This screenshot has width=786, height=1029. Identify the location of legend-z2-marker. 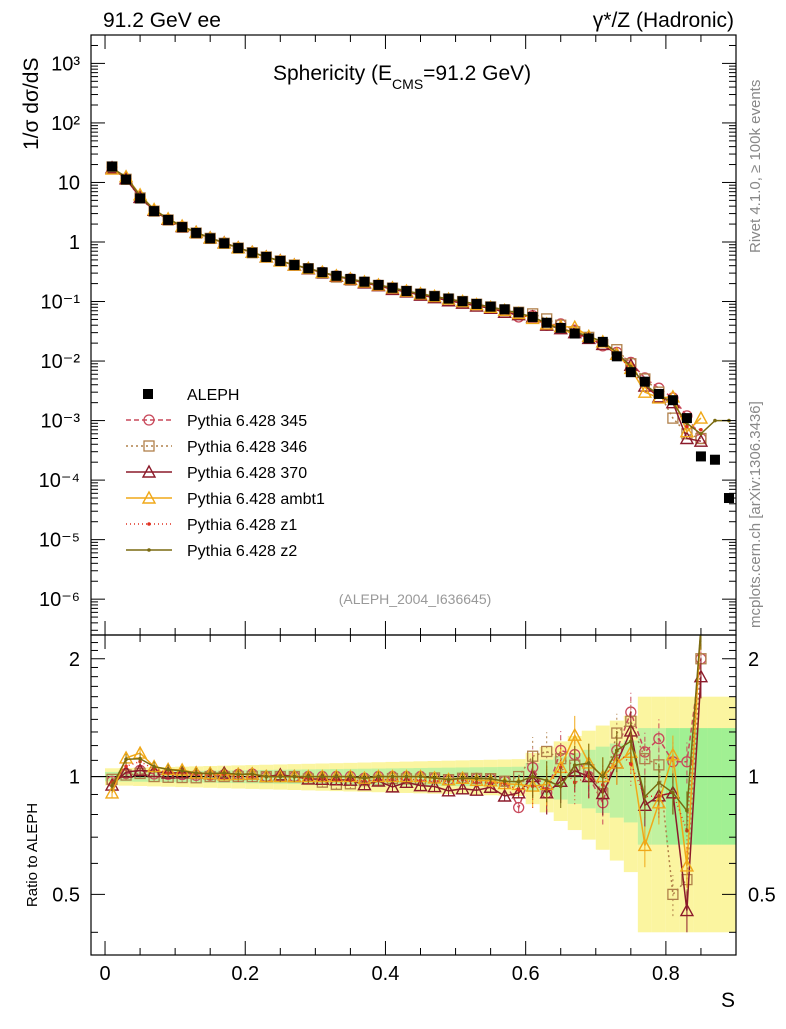
(149, 550).